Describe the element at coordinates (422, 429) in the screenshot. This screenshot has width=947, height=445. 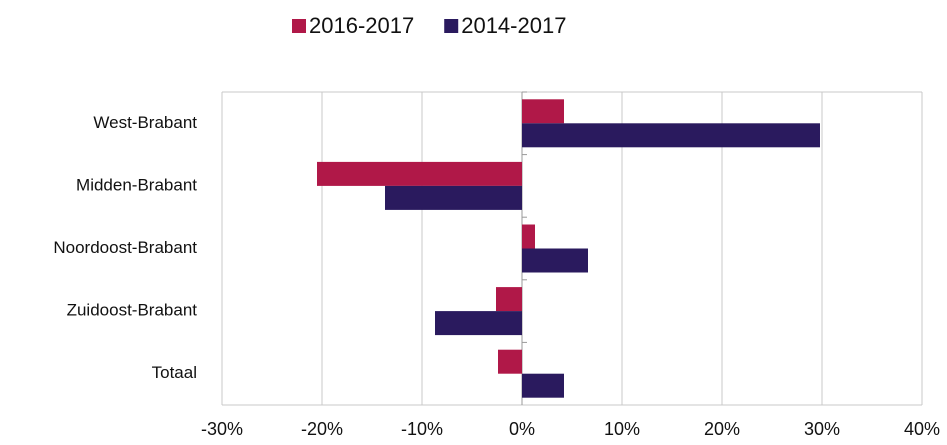
I see `x-tick-label: -10%` at that location.